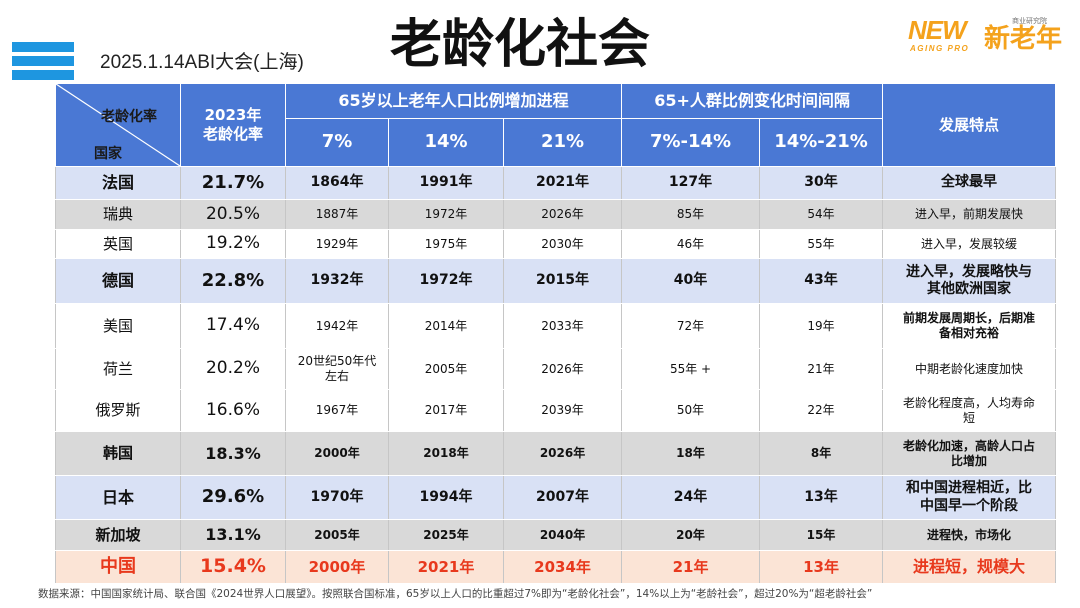 This screenshot has height=608, width=1080. I want to click on year-14pct-cell: 1994年, so click(446, 497).